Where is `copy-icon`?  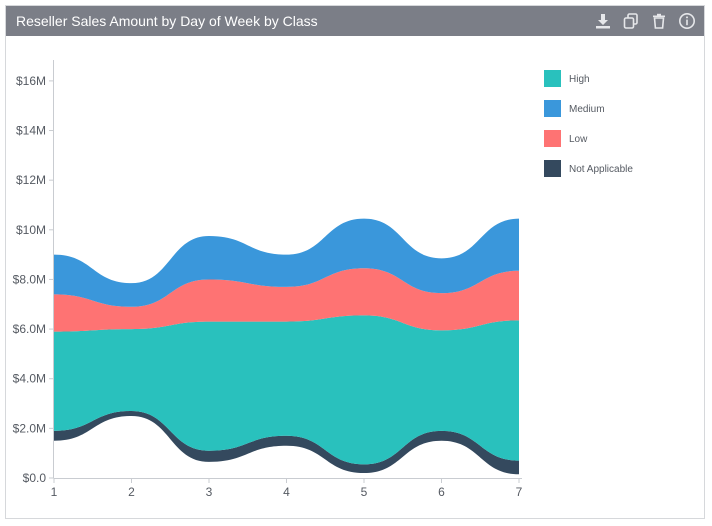 copy-icon is located at coordinates (631, 21).